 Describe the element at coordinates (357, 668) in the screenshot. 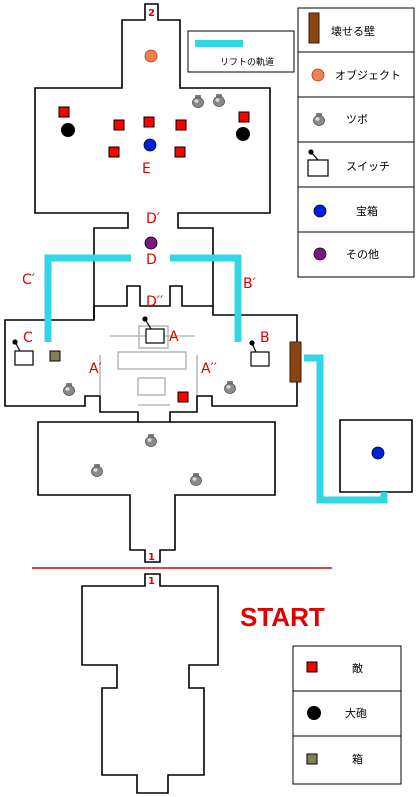

I see `legend-enemy: 敵` at that location.